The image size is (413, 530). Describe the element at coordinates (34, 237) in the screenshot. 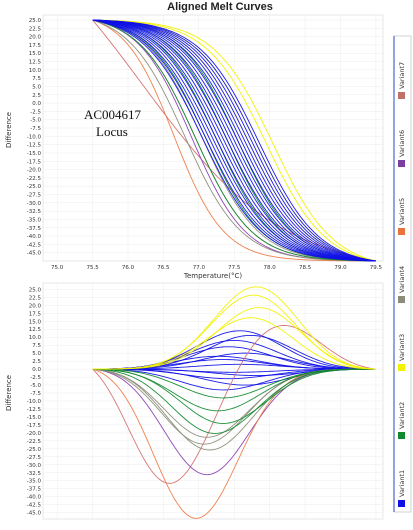

I see `top-y-tick-label: -40.0` at that location.